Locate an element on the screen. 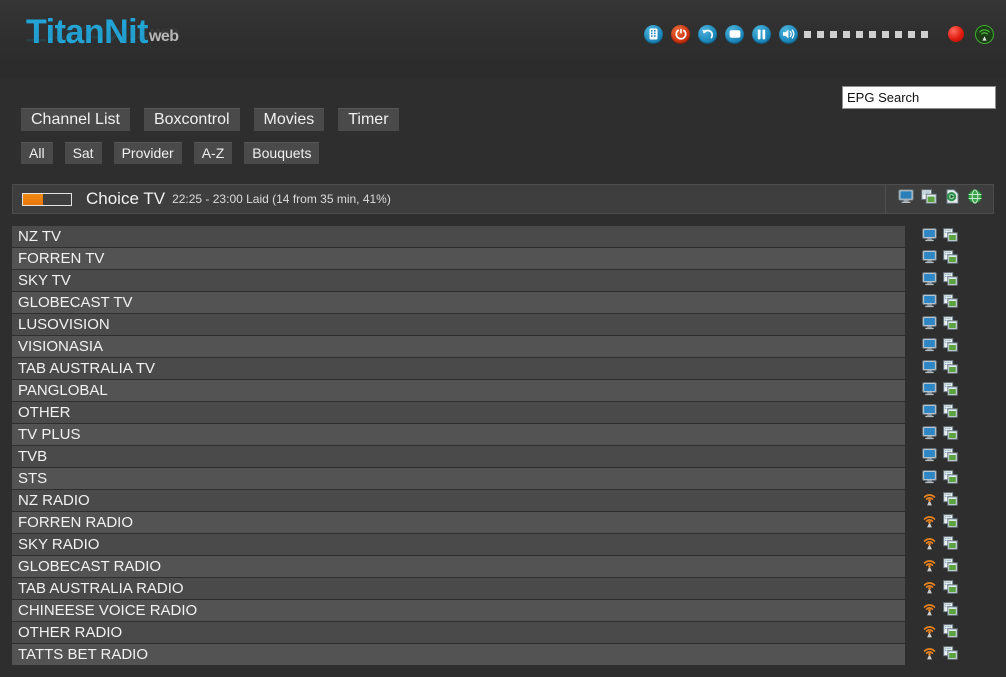 Image resolution: width=1006 pixels, height=677 pixels. channel-row: OTHER is located at coordinates (503, 413).